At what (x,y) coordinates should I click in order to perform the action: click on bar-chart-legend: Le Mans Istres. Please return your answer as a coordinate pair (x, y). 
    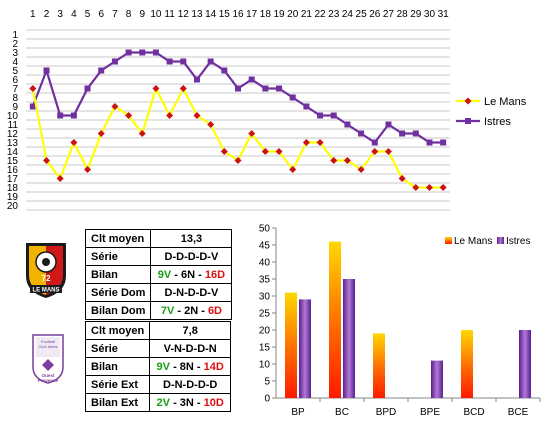
    Looking at the image, I should click on (487, 241).